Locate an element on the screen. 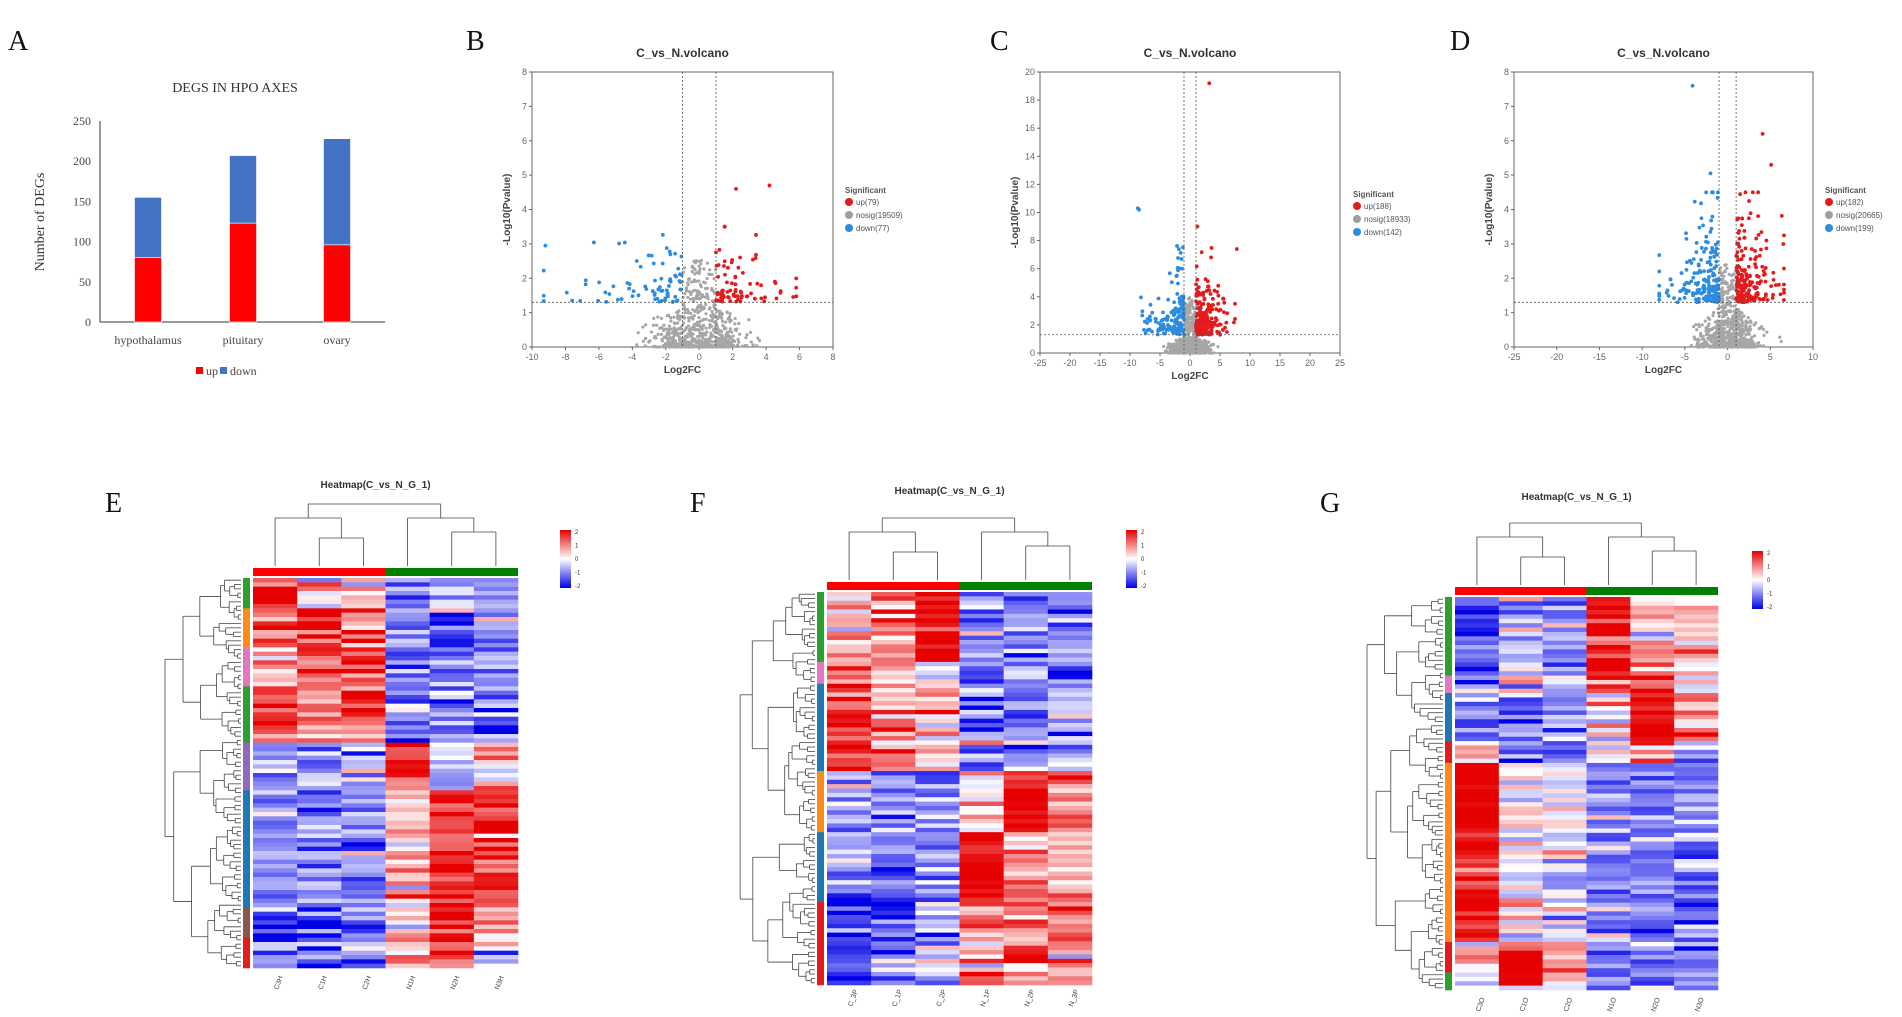 Image resolution: width=1902 pixels, height=1017 pixels. color-scale-bar is located at coordinates (565, 559).